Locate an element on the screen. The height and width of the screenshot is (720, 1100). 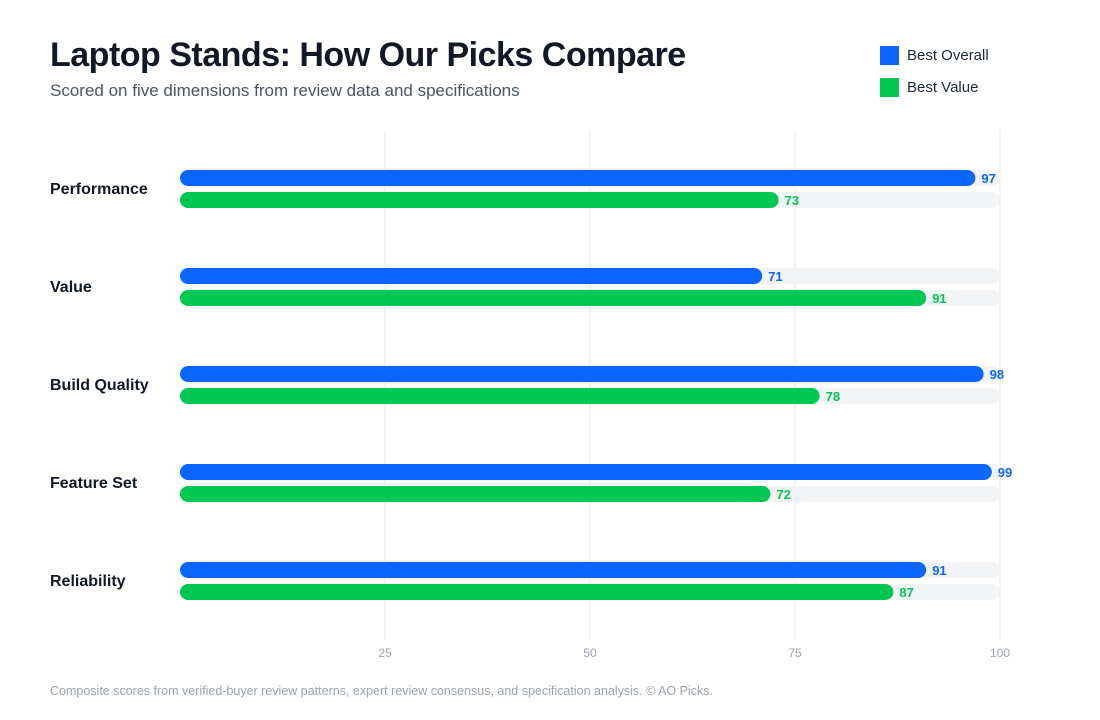
legend: Best Overall Best Value is located at coordinates (934, 77).